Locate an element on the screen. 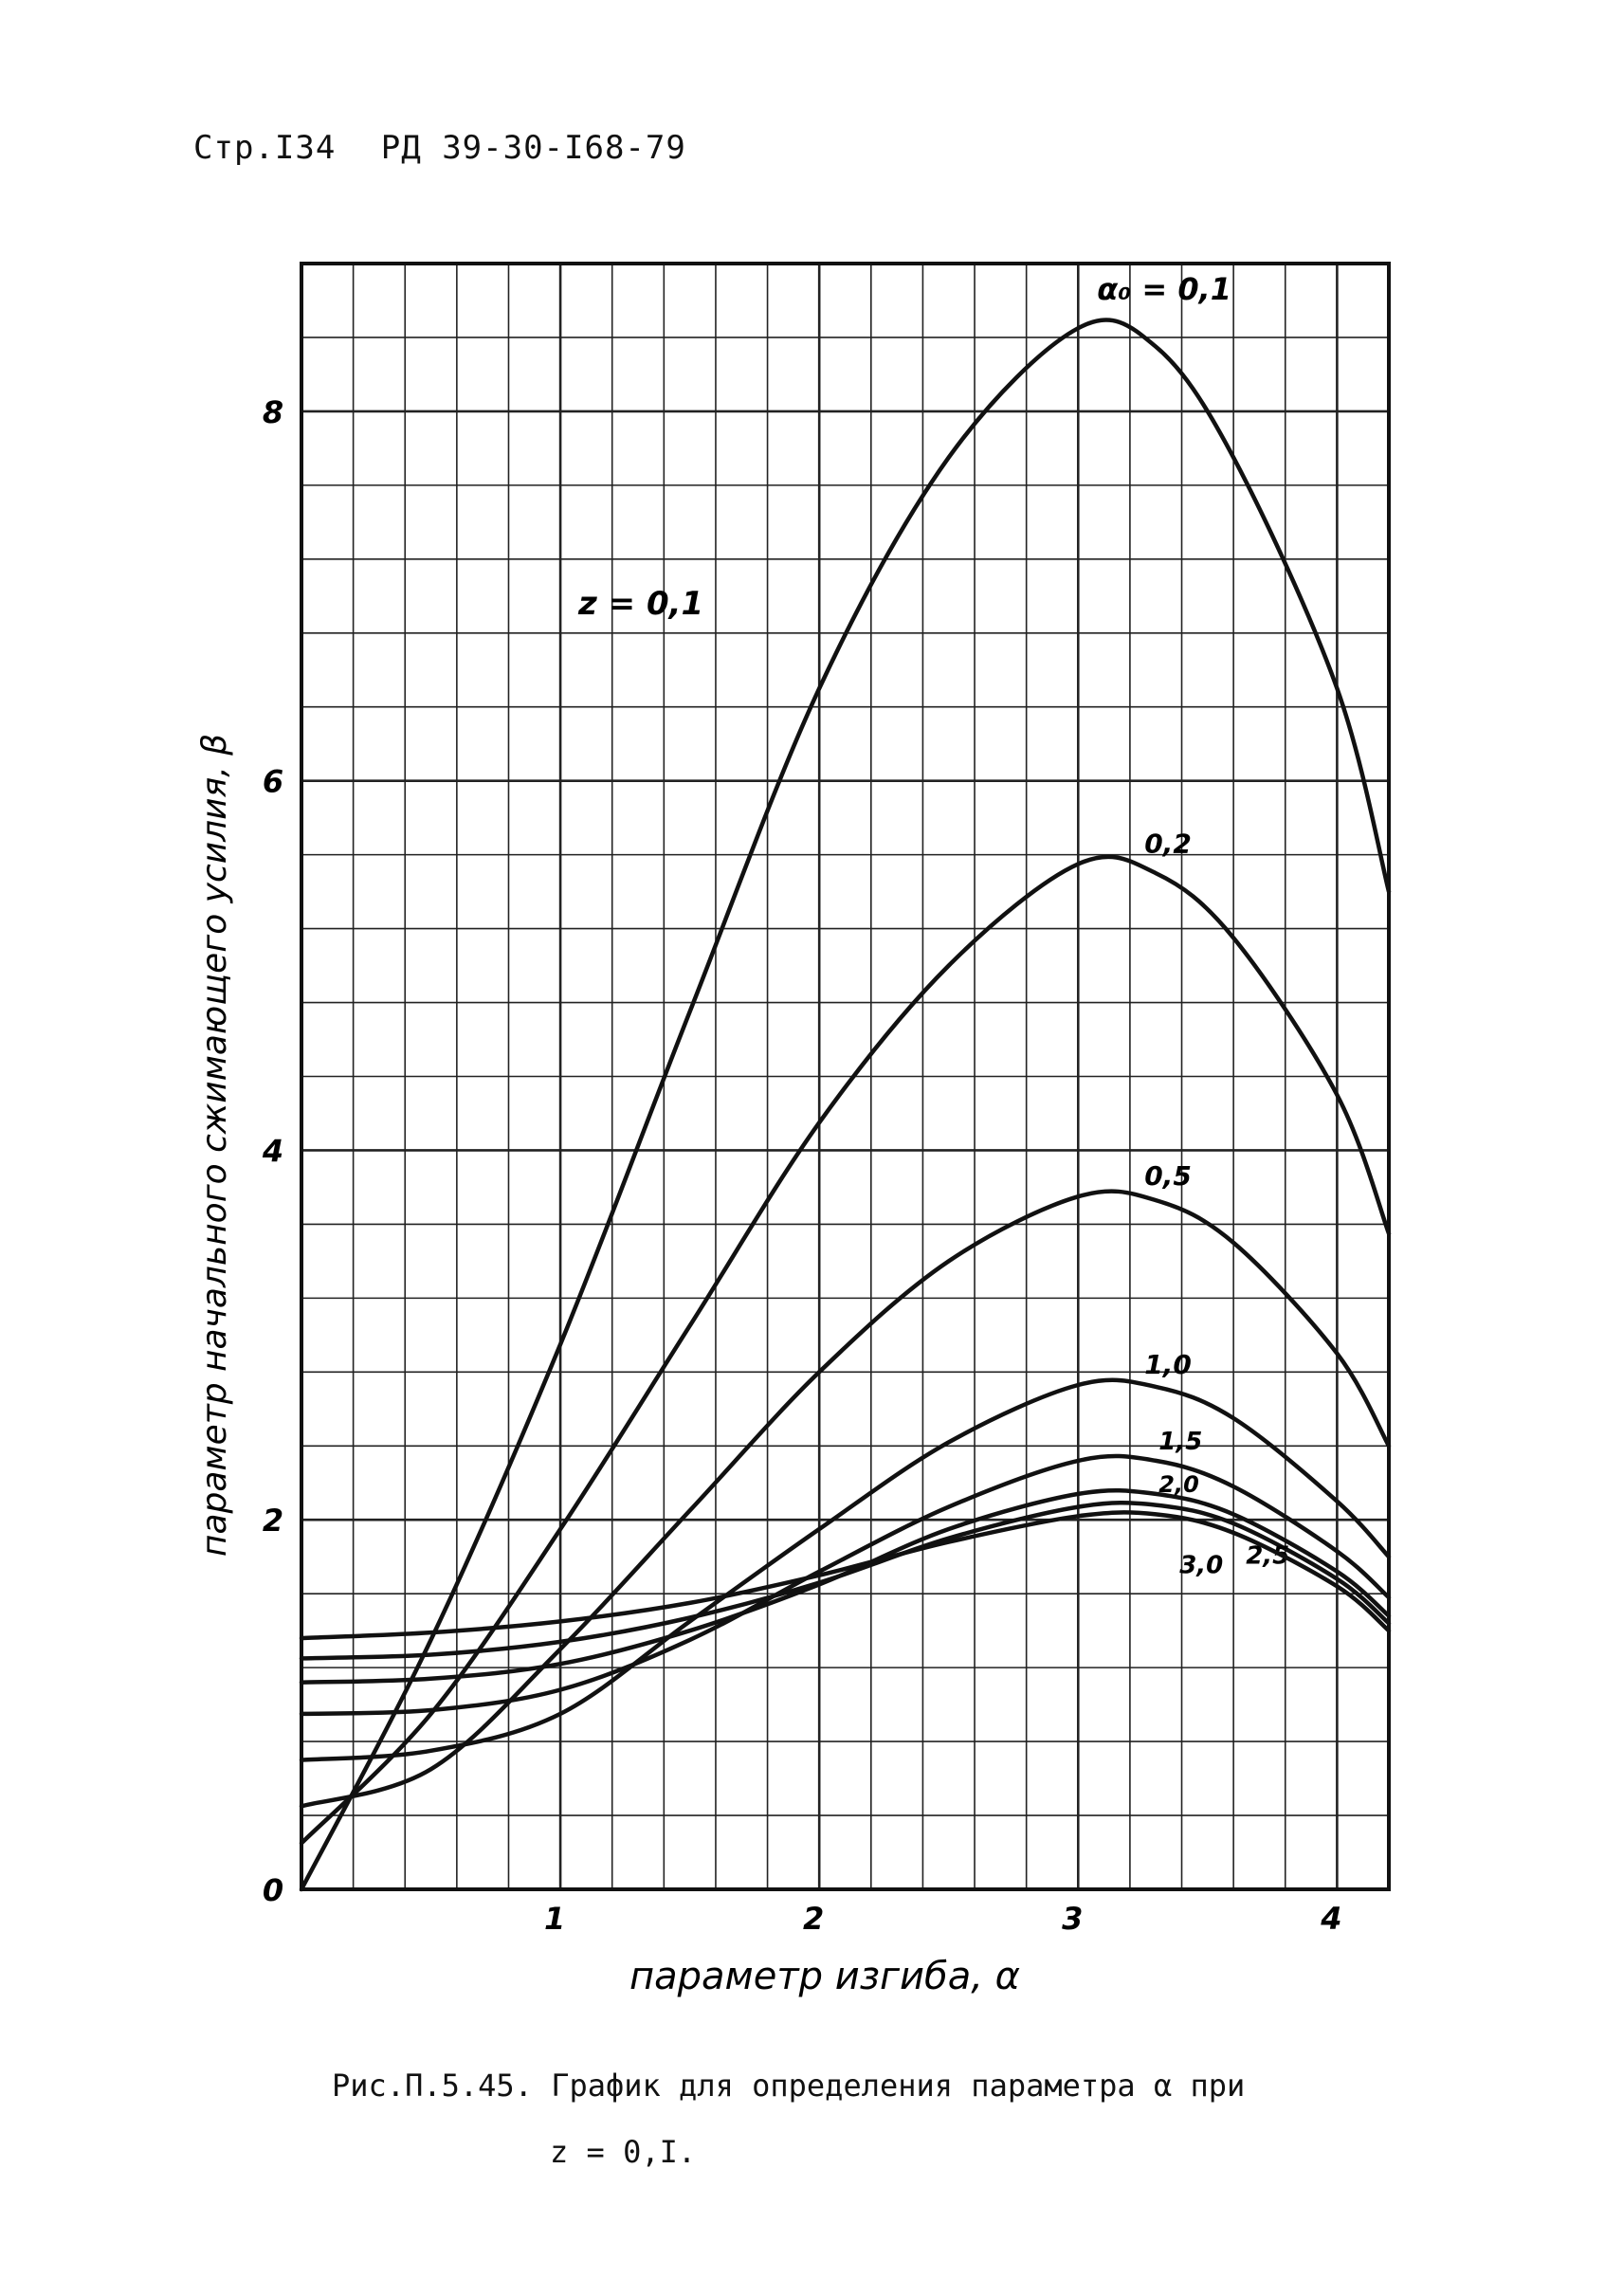 The height and width of the screenshot is (2296, 1623). y-tick-label: 6 is located at coordinates (273, 782).